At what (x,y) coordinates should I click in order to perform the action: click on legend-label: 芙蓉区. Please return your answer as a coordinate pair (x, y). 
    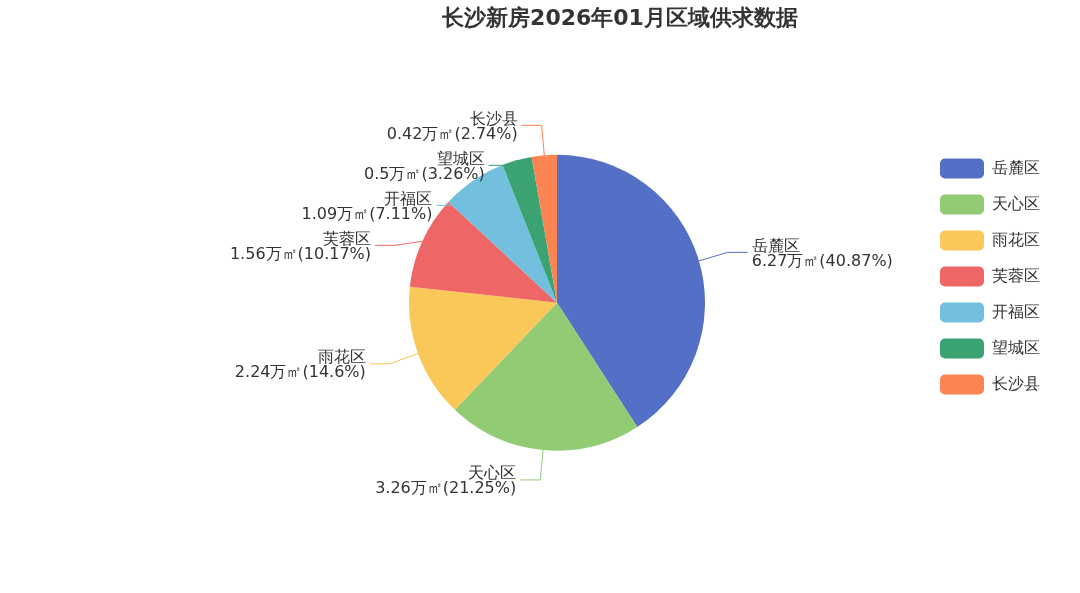
    Looking at the image, I should click on (1016, 275).